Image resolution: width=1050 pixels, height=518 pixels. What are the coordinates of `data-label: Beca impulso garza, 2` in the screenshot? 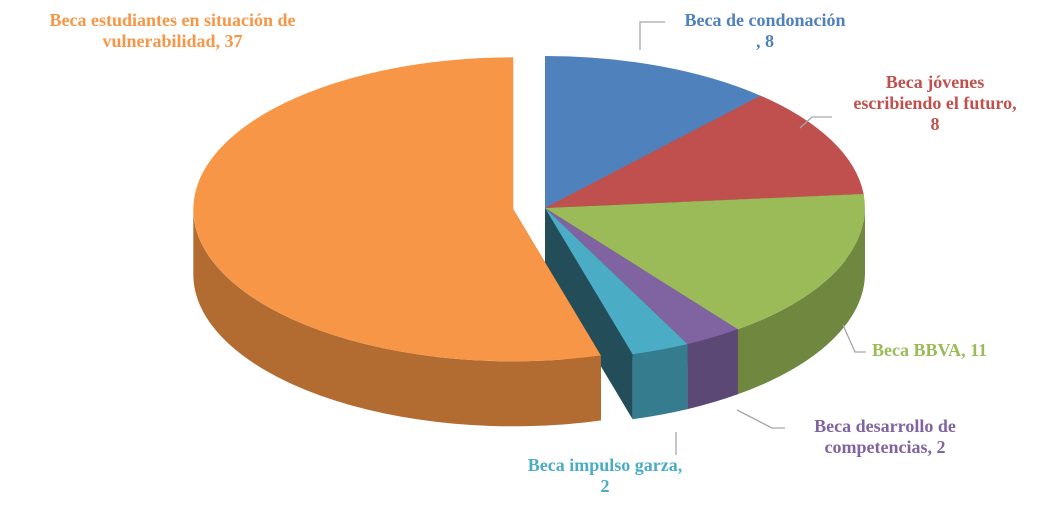 It's located at (605, 475).